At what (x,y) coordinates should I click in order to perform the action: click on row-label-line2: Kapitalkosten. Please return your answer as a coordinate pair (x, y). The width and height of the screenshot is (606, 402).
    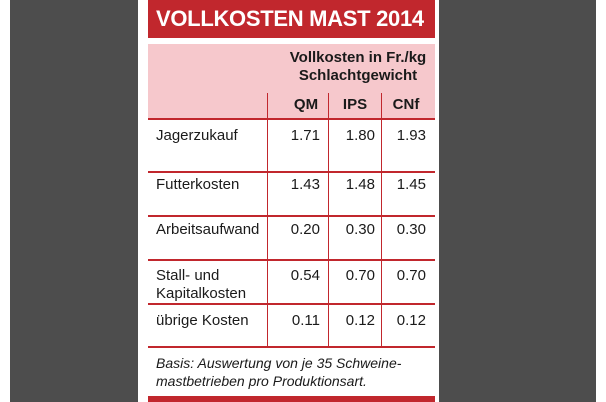
    Looking at the image, I should click on (201, 293).